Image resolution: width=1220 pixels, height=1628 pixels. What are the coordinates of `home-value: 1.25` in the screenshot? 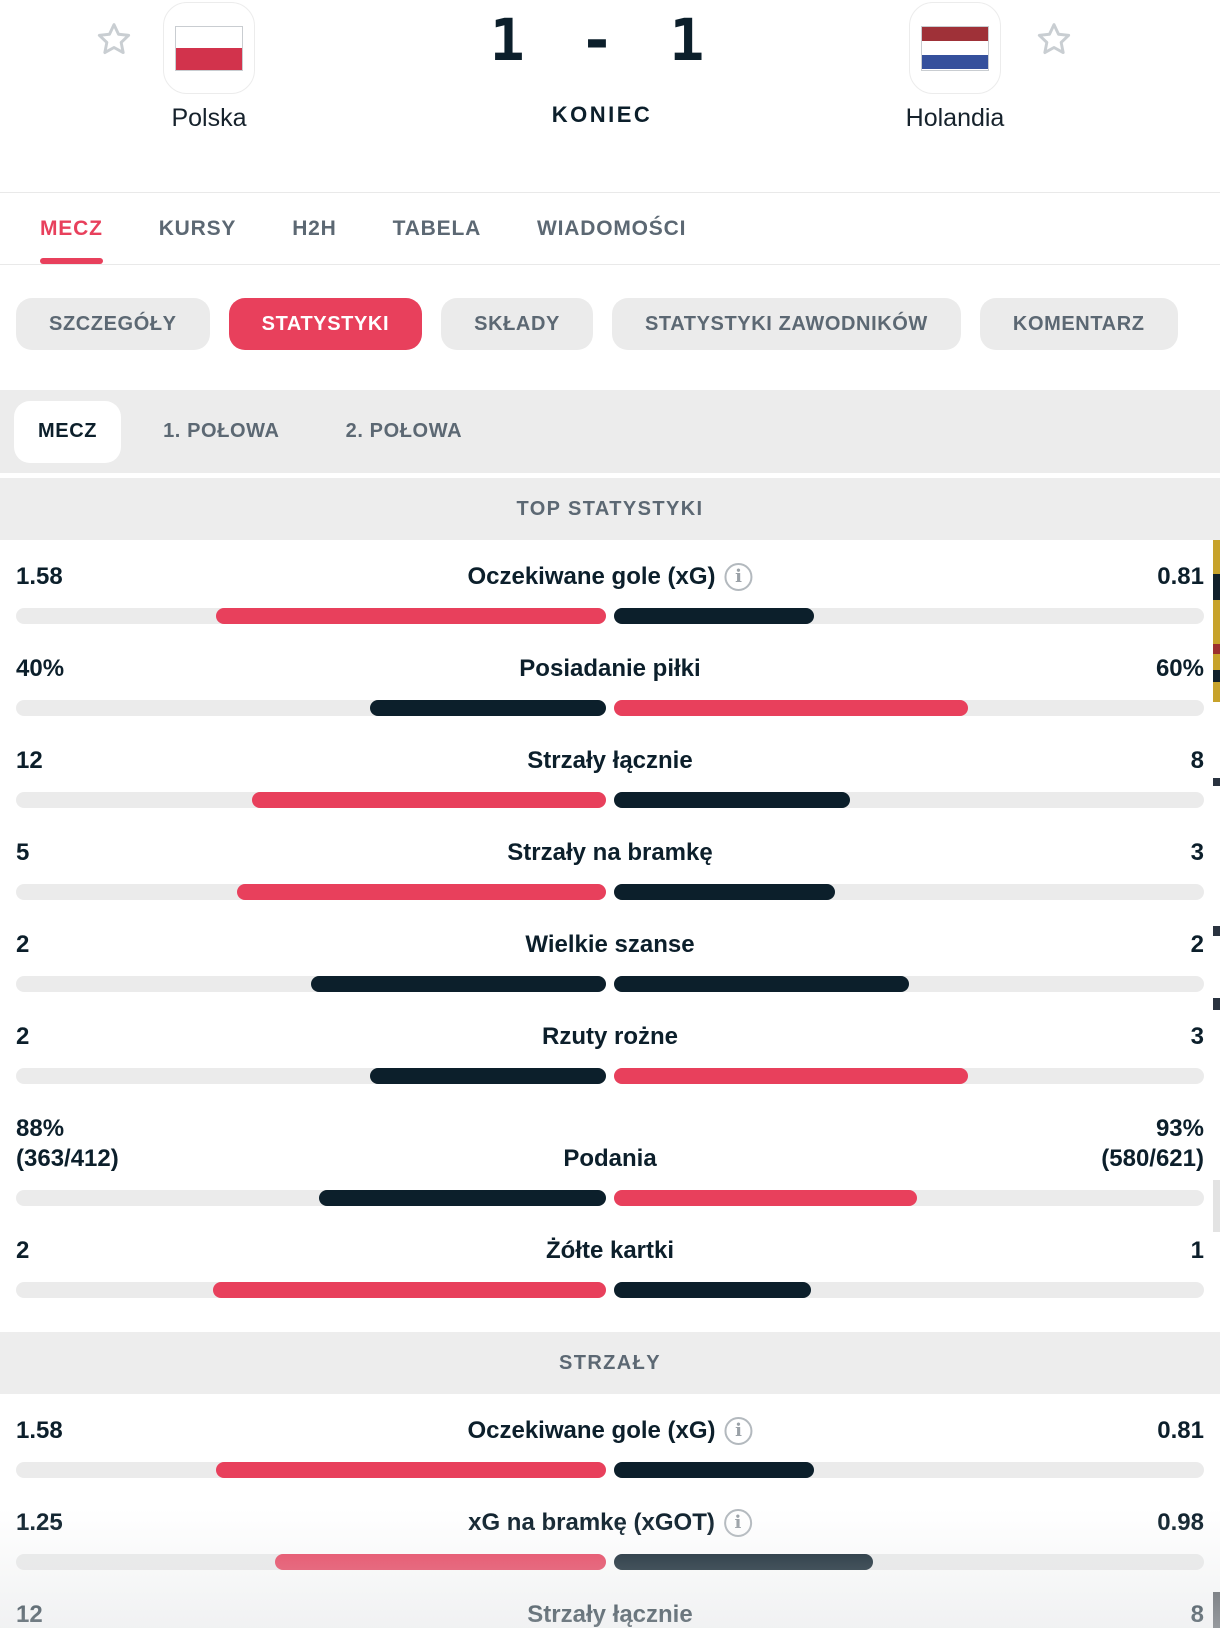 It's located at (39, 1522).